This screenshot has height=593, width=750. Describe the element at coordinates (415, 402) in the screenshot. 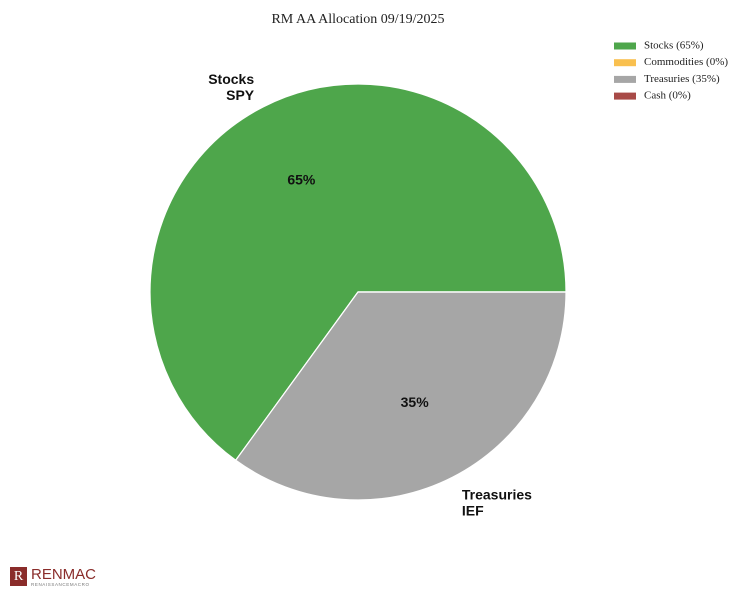

I see `slice-value-label: 35%` at that location.